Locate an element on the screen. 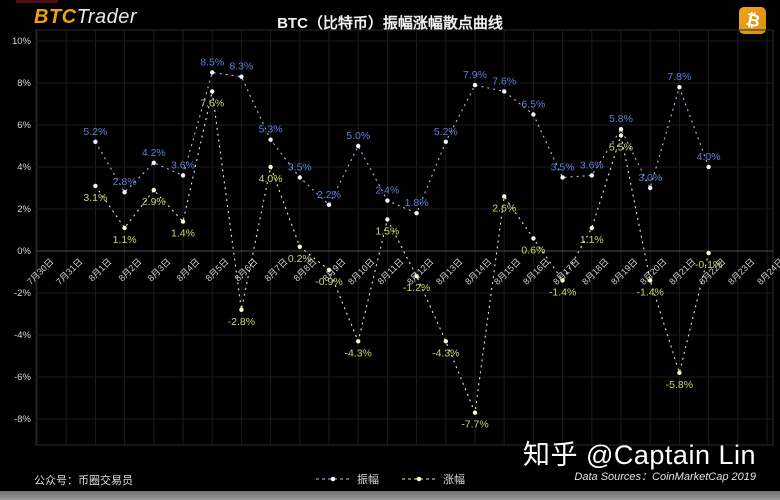  legend-label-change: 涨幅 is located at coordinates (454, 480).